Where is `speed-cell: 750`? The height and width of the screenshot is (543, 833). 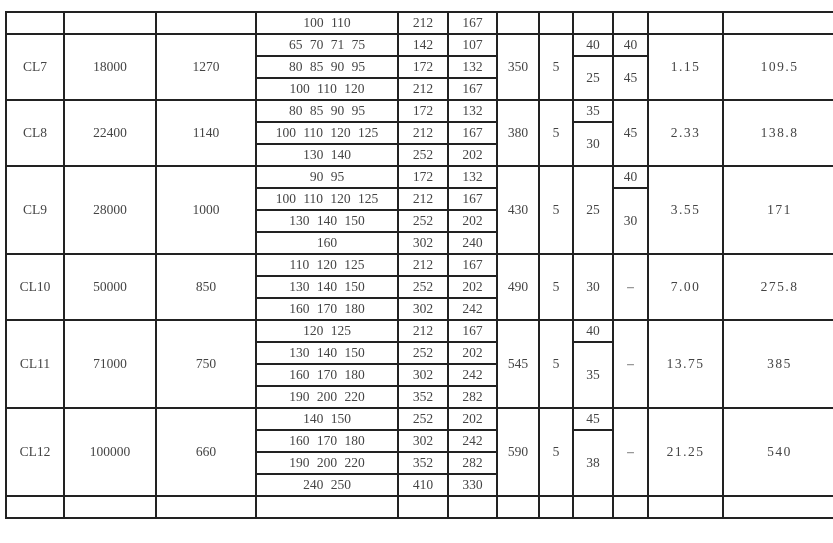 speed-cell: 750 is located at coordinates (206, 364).